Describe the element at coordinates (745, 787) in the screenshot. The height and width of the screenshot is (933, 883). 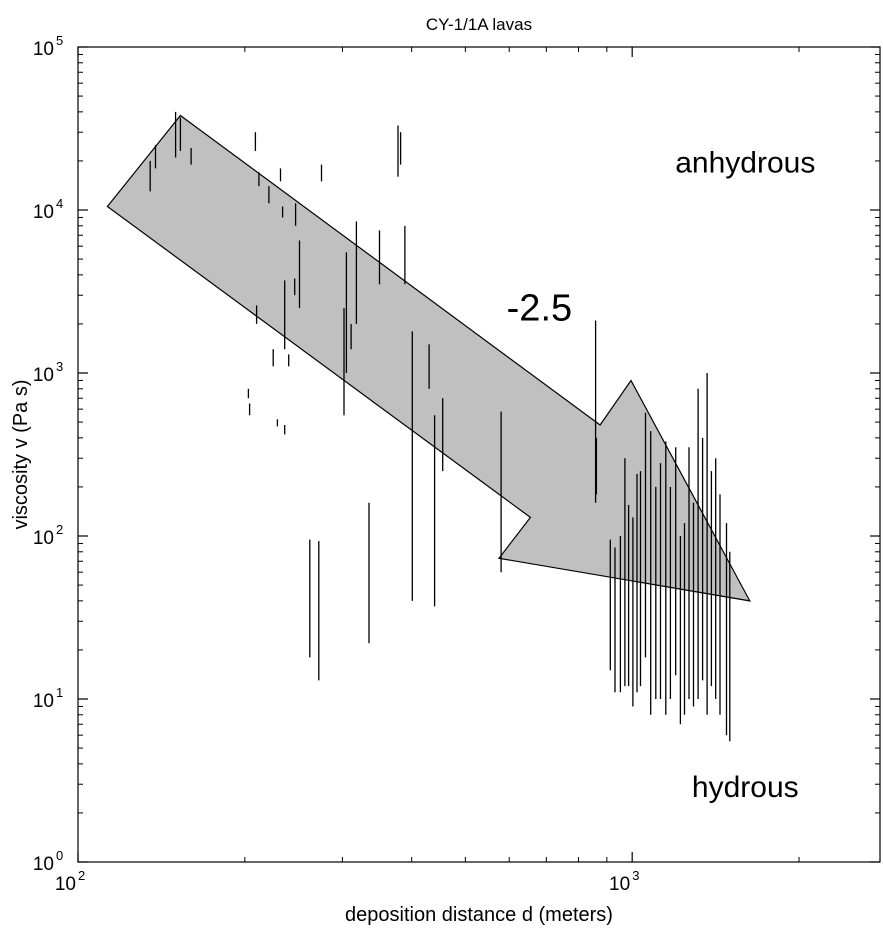
I see `annotation-hydrous: hydrous` at that location.